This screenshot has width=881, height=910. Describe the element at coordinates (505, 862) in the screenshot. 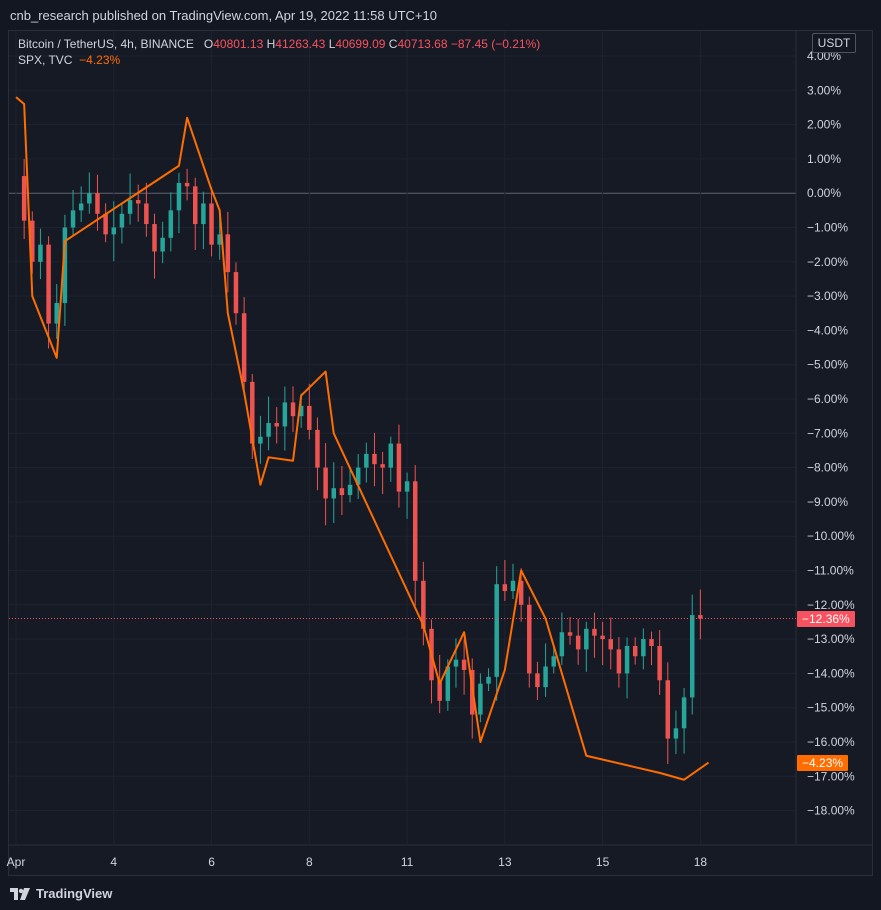

I see `x-tick-label: 13` at that location.